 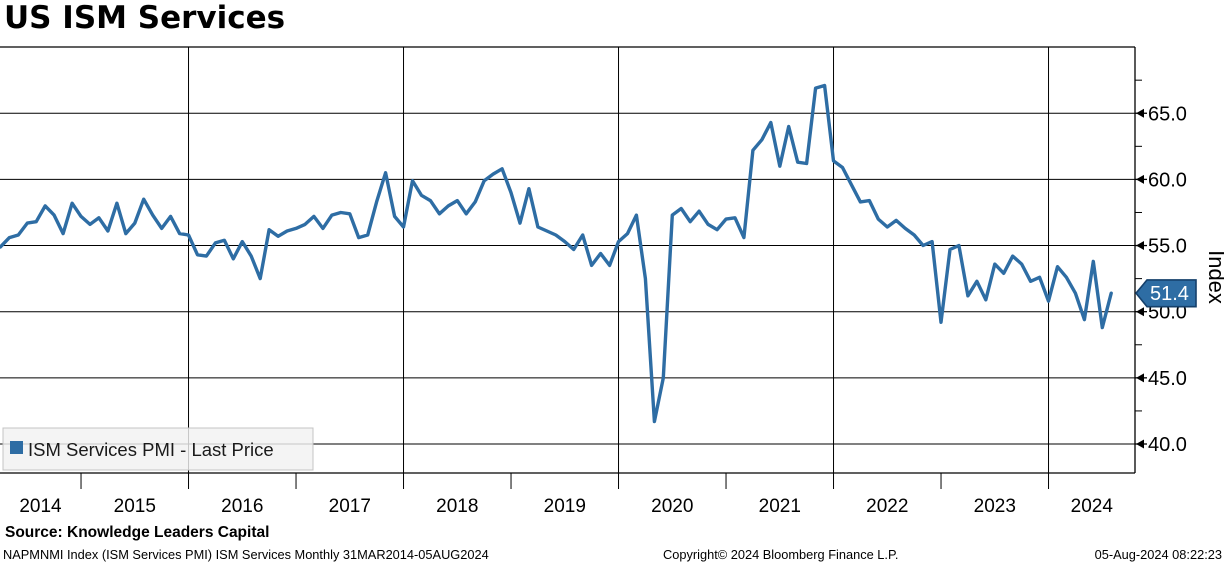 What do you see at coordinates (1167, 247) in the screenshot?
I see `svg-text: 55.0` at bounding box center [1167, 247].